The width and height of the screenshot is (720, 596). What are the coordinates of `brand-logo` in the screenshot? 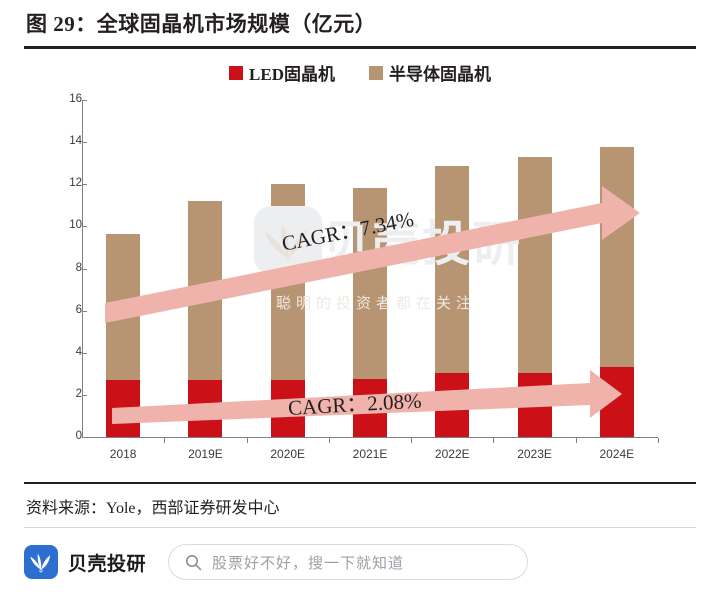 It's located at (41, 562).